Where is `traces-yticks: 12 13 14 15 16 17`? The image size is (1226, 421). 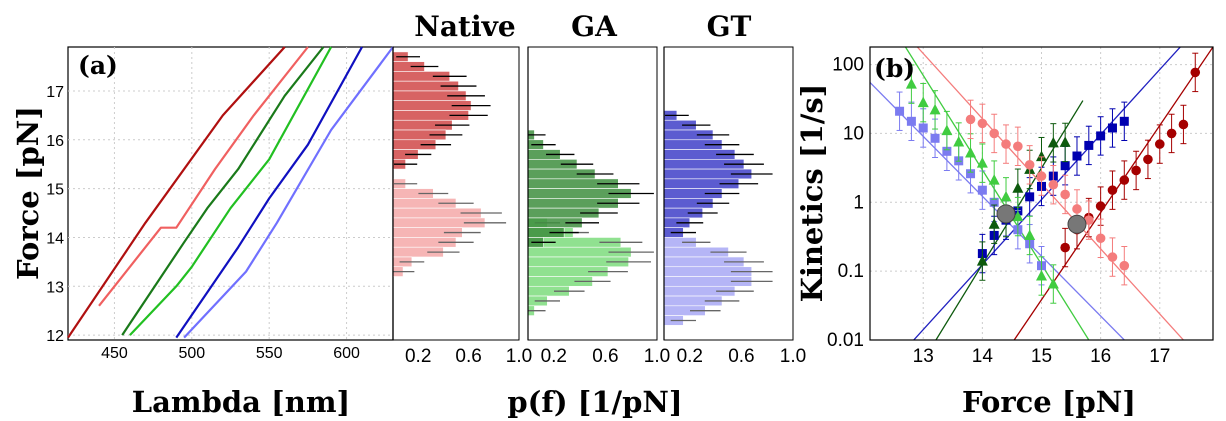 traces-yticks: 12 13 14 15 16 17 is located at coordinates (55, 214).